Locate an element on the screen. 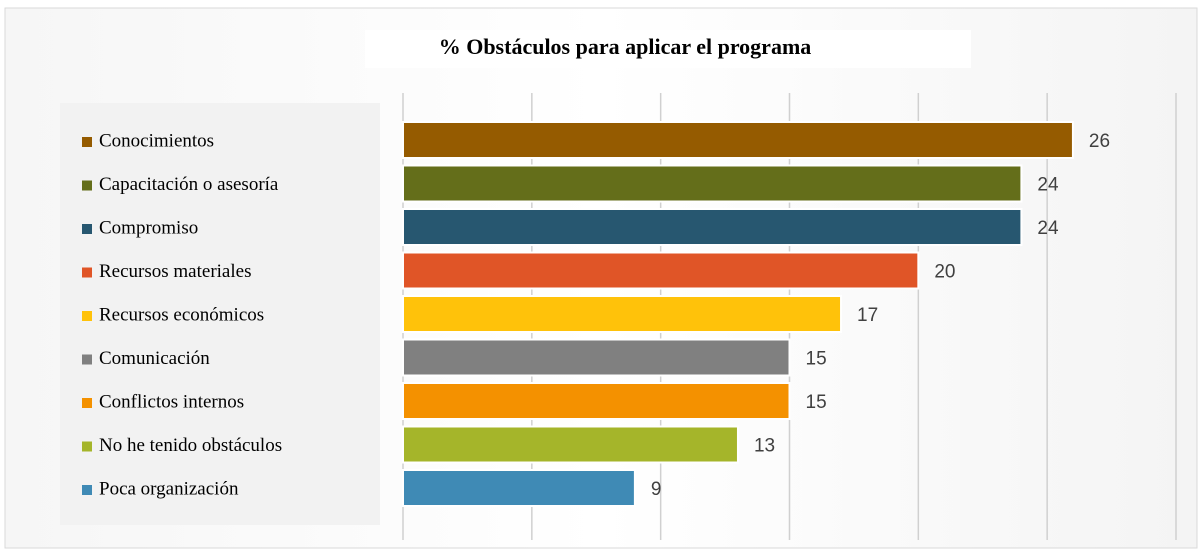 Image resolution: width=1204 pixels, height=550 pixels. data-label: 26 is located at coordinates (1099, 141).